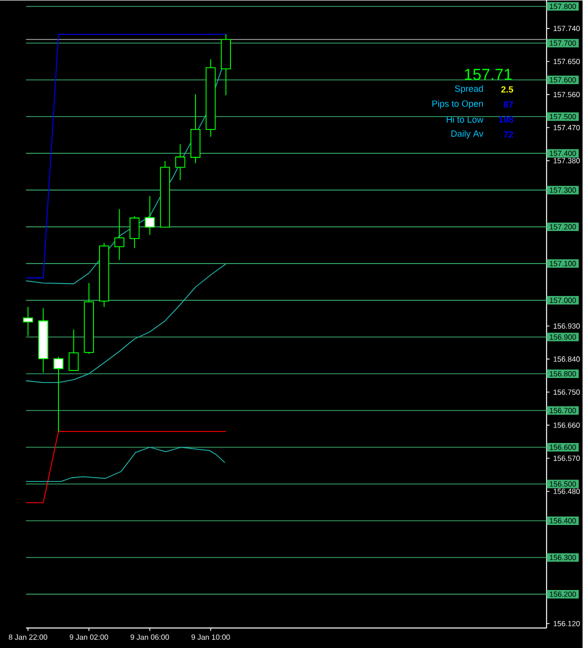 The height and width of the screenshot is (648, 583). What do you see at coordinates (507, 89) in the screenshot?
I see `annotation: 2.5` at bounding box center [507, 89].